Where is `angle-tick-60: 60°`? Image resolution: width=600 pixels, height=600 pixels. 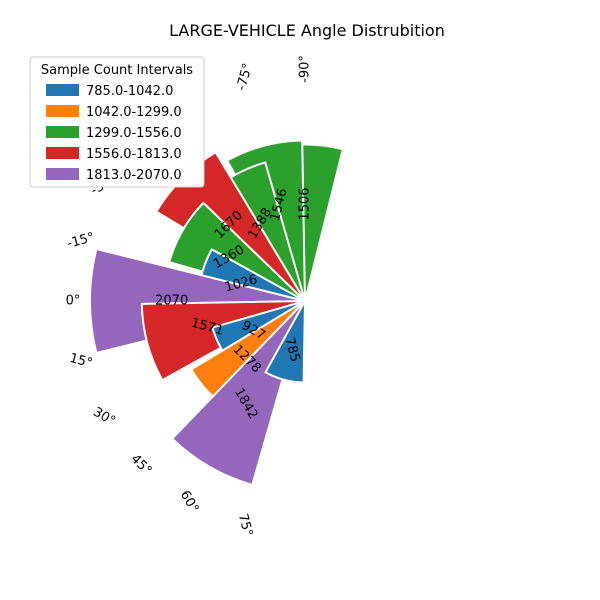 angle-tick-60: 60° is located at coordinates (189, 501).